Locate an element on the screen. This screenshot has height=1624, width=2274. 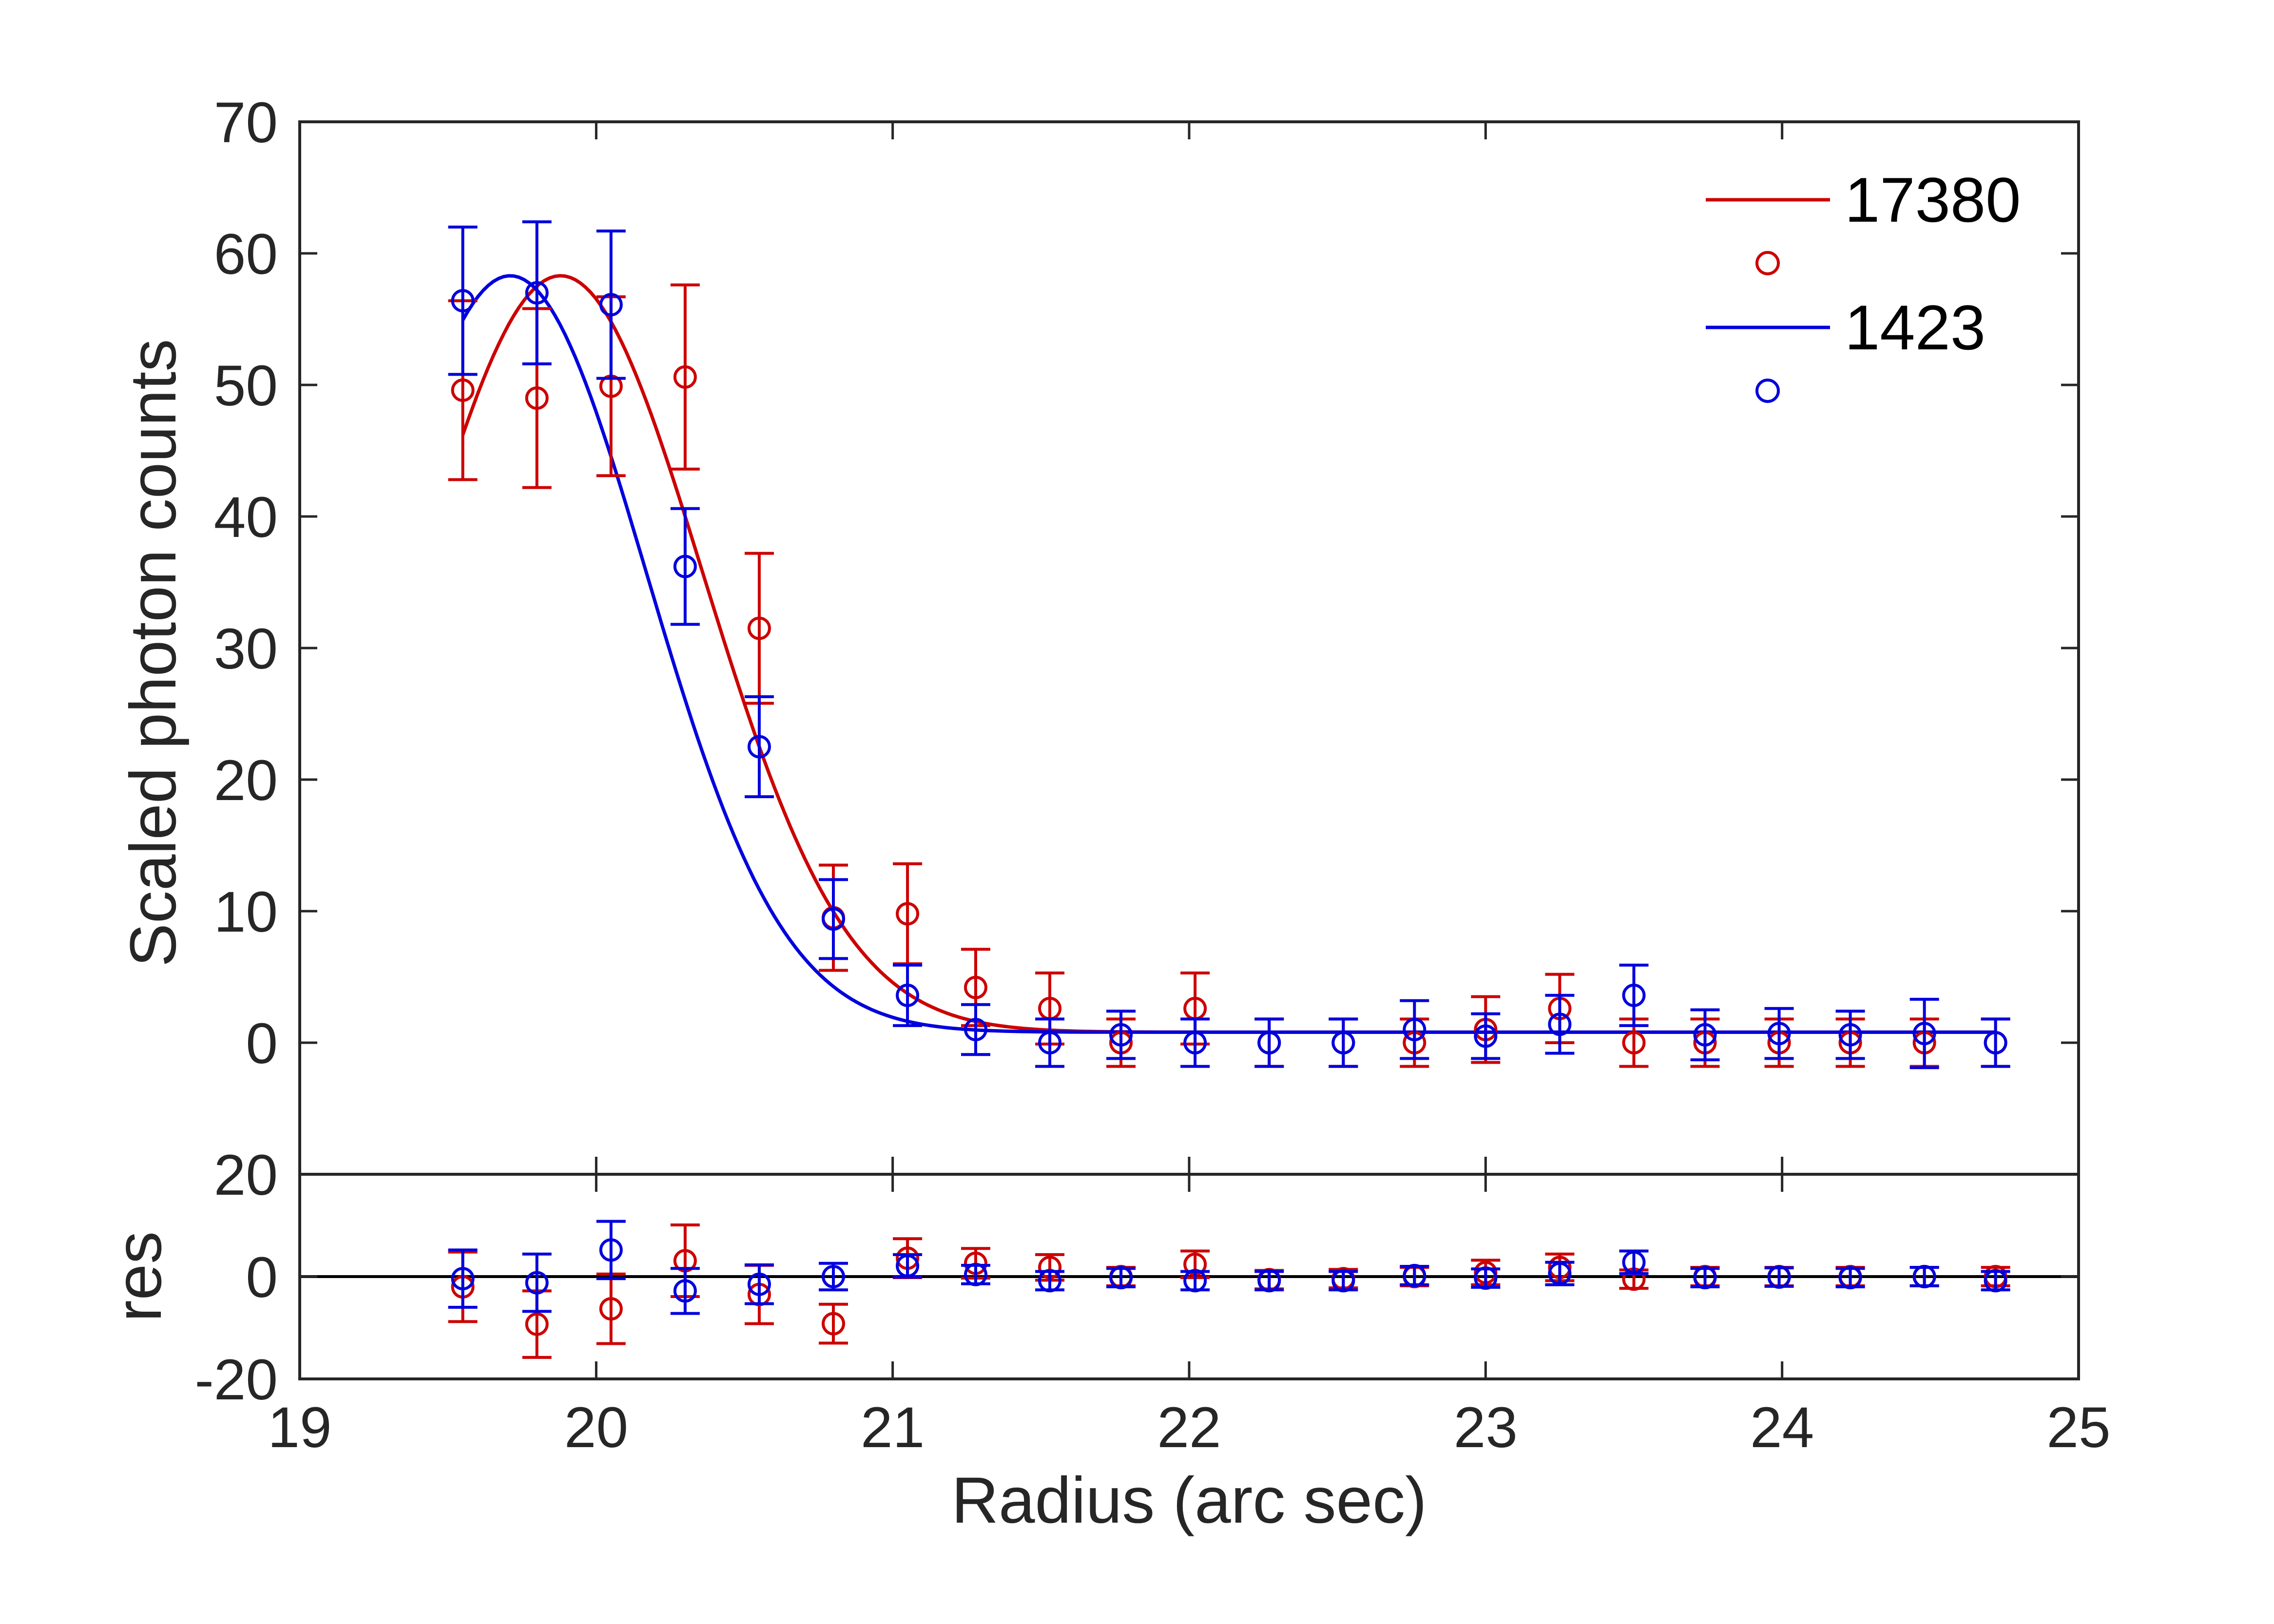
legend-label-17380: 17380 is located at coordinates (1933, 199).